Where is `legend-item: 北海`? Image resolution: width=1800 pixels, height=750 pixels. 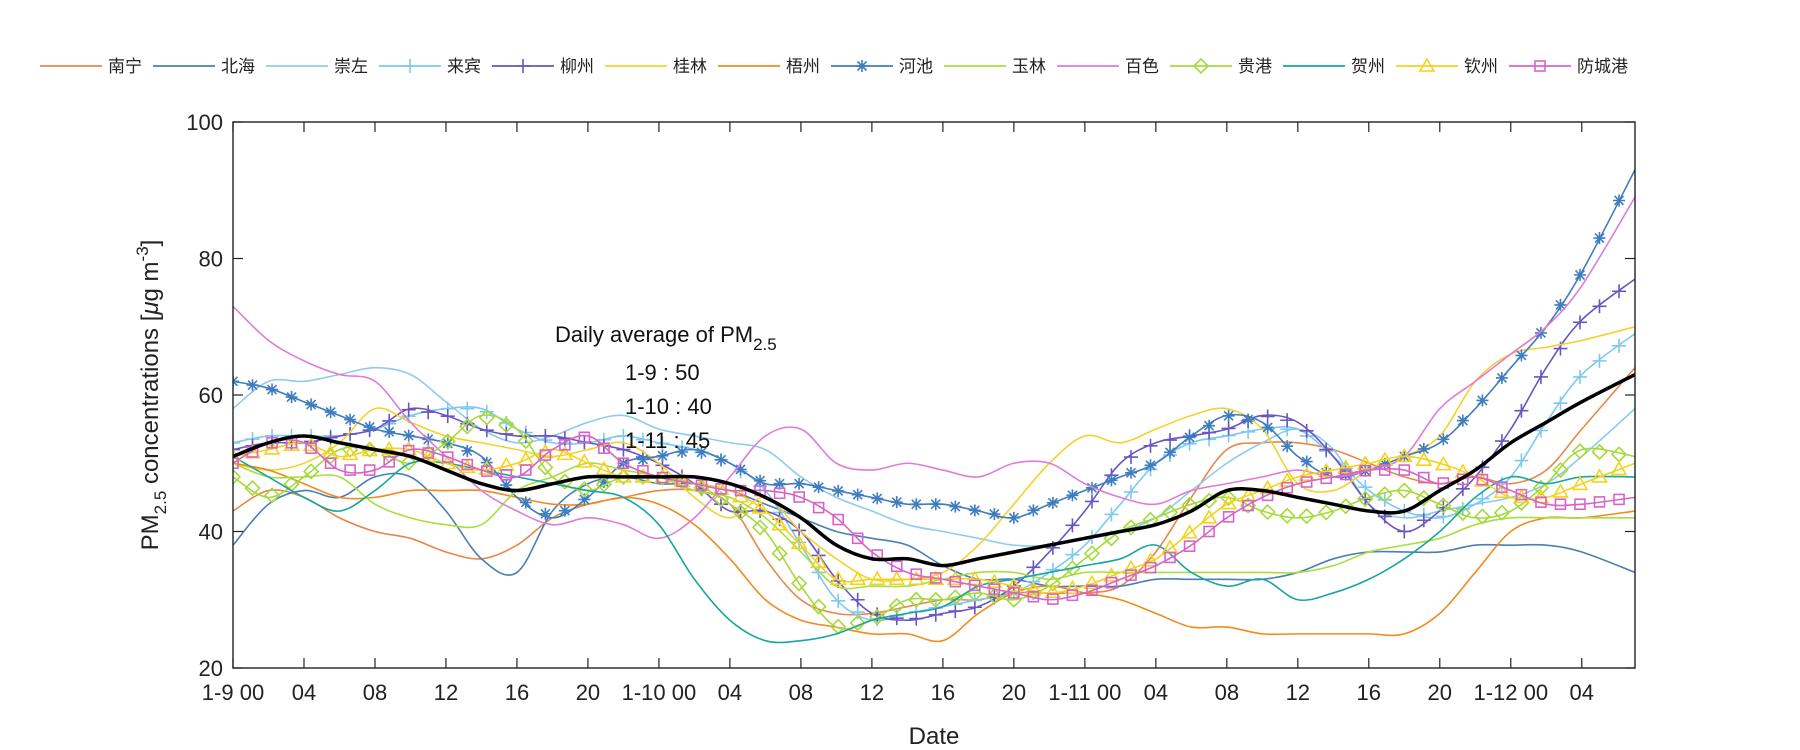
legend-item: 北海 is located at coordinates (204, 67).